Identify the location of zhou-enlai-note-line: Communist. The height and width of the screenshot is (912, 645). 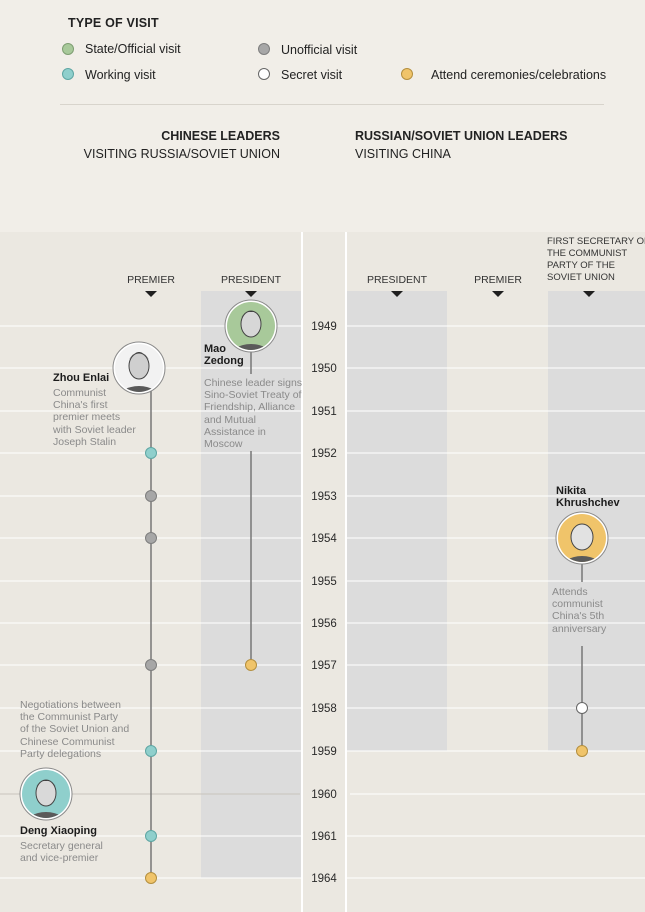
(80, 393).